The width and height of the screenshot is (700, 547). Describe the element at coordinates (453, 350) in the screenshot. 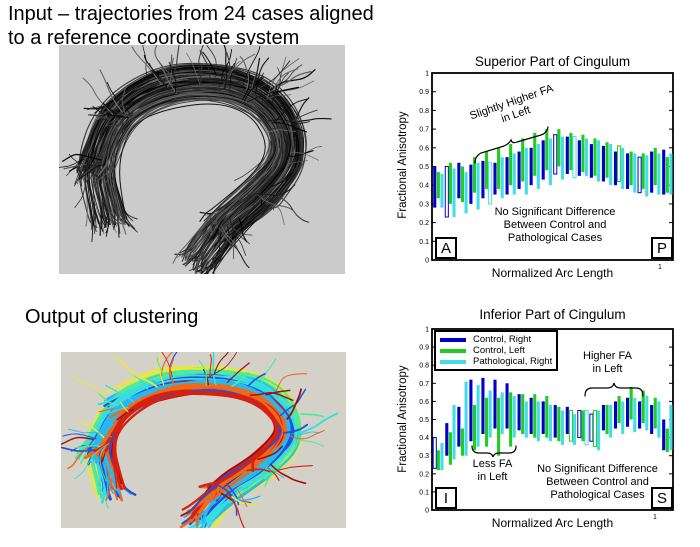

I see `control-left-swatch` at that location.